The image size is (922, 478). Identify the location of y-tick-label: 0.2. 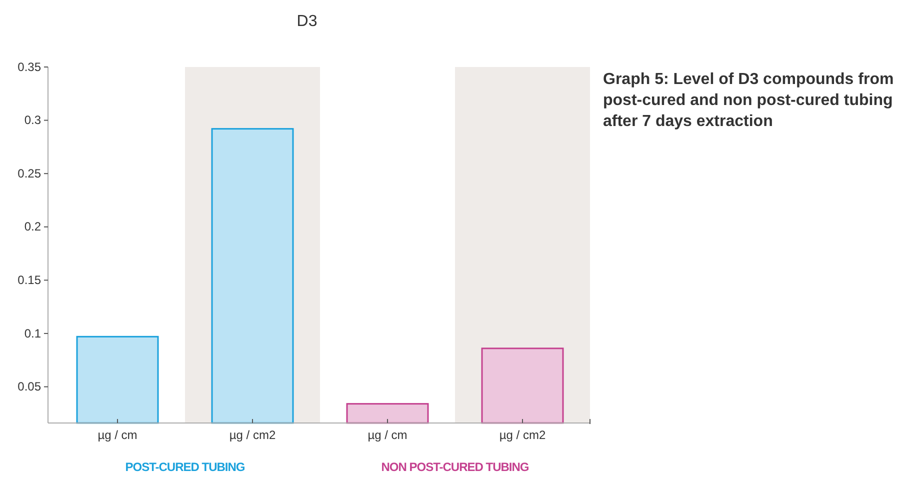
(33, 227).